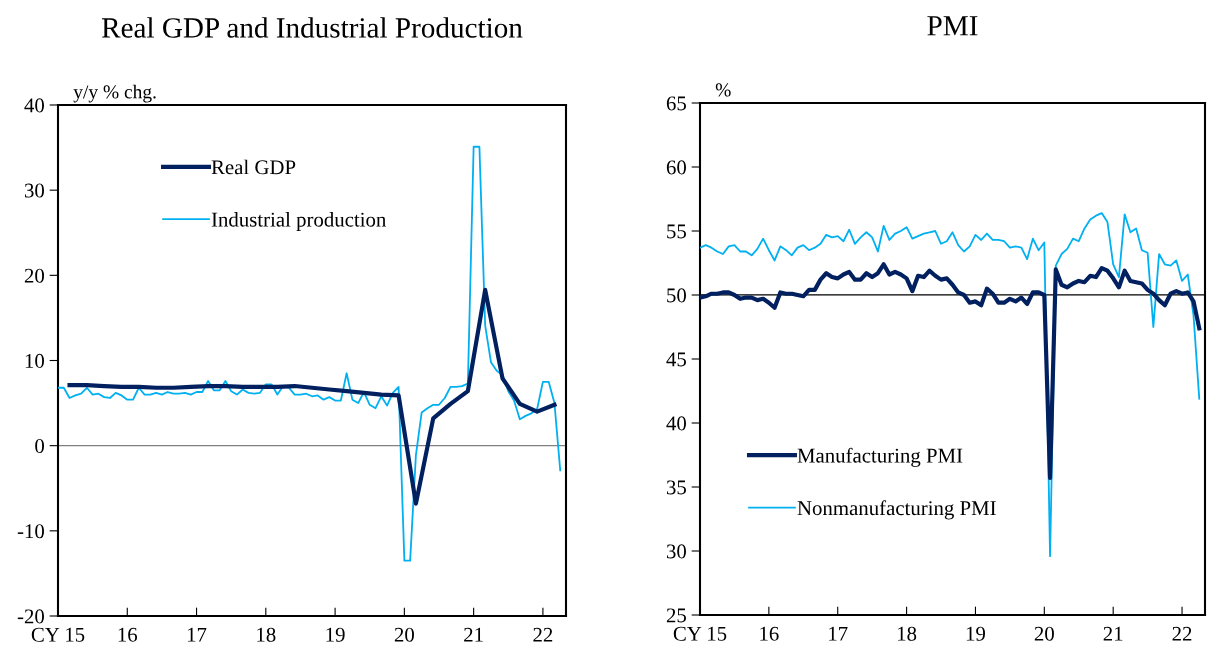 Image resolution: width=1207 pixels, height=653 pixels. I want to click on y-tick-label: 20, so click(34, 275).